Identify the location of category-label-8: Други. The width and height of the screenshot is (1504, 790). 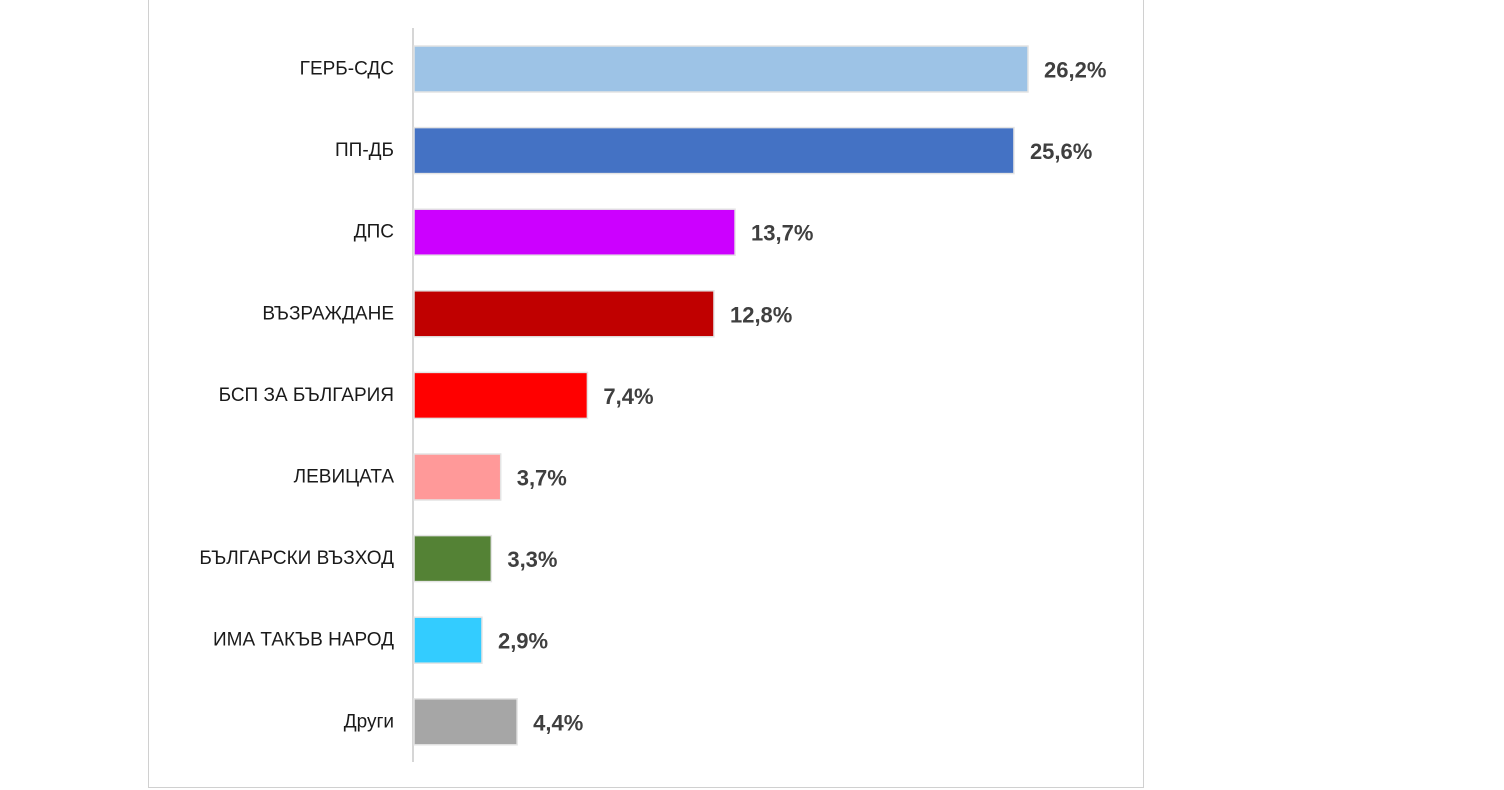
(369, 721).